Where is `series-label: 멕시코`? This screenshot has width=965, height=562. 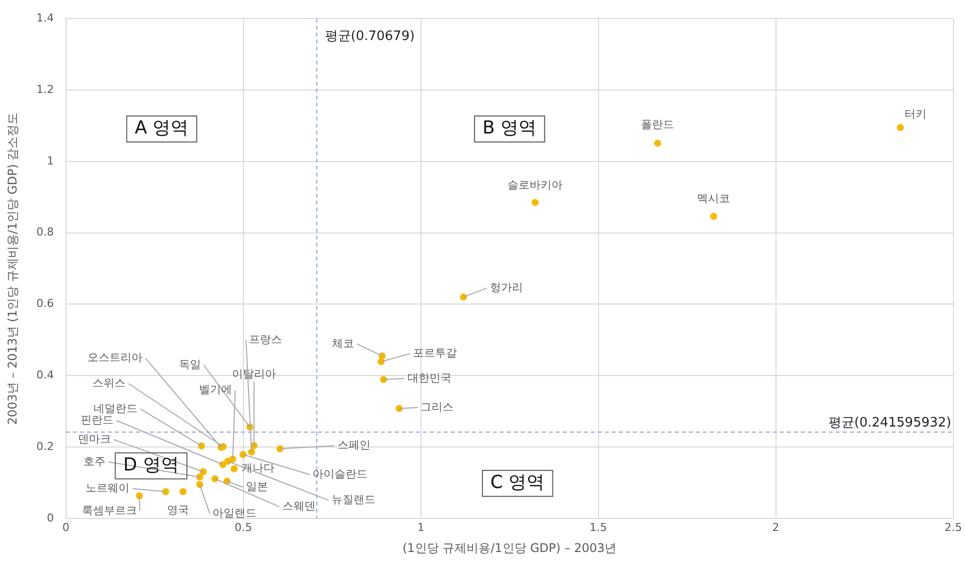
series-label: 멕시코 is located at coordinates (713, 199).